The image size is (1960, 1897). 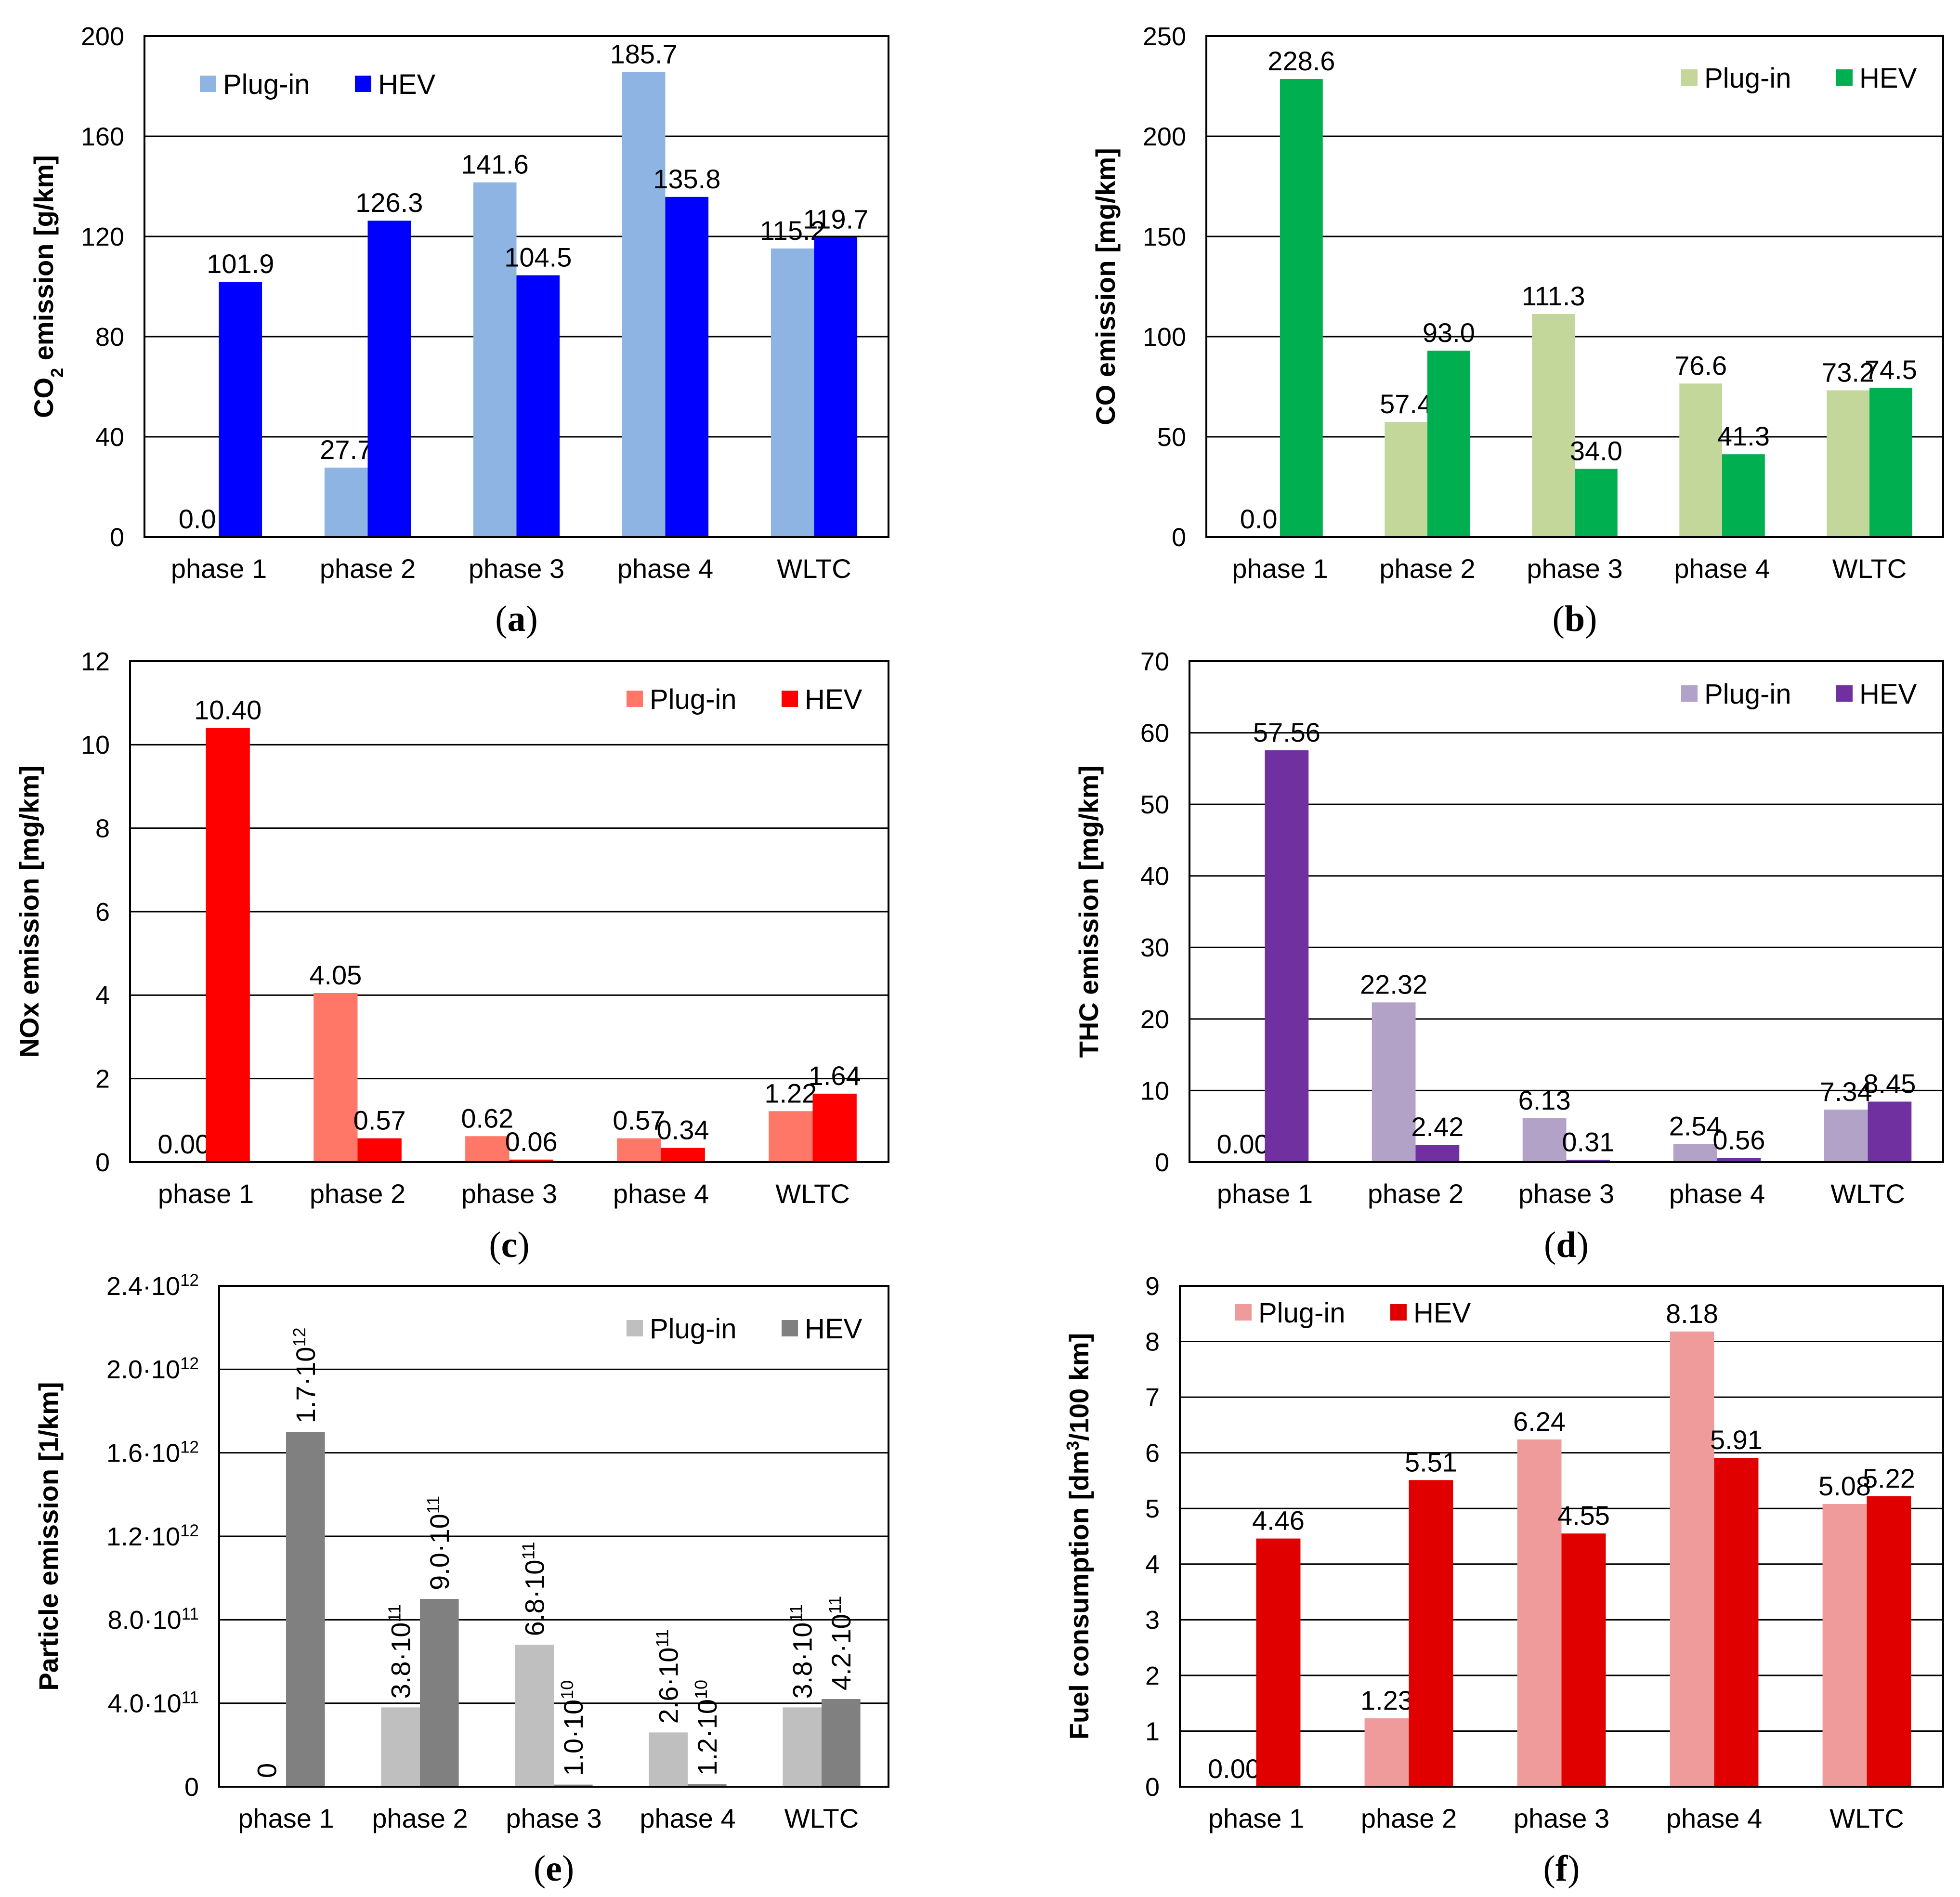 I want to click on data-label: 8.45, so click(x=1889, y=1083).